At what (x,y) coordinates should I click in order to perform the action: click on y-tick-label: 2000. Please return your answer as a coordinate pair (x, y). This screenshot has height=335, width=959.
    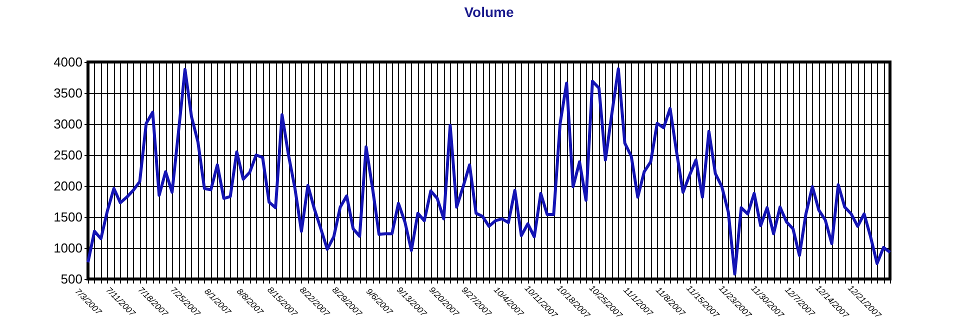
    Looking at the image, I should click on (68, 186).